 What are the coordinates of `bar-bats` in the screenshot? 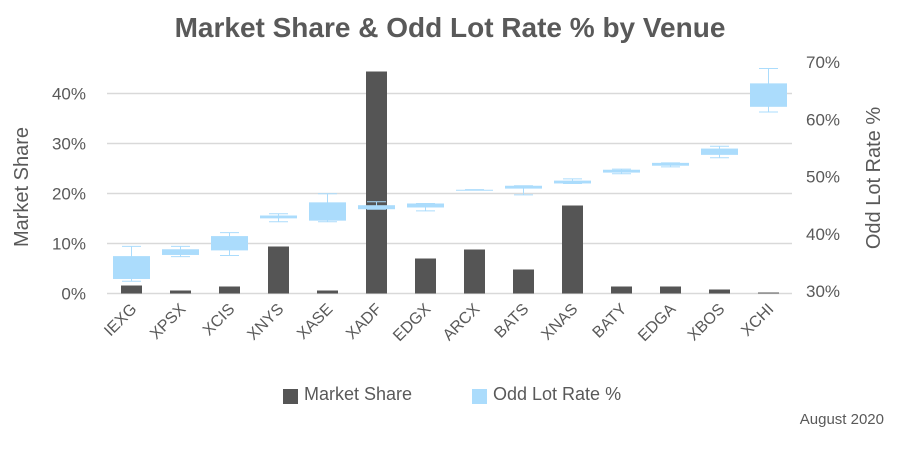 It's located at (523, 281).